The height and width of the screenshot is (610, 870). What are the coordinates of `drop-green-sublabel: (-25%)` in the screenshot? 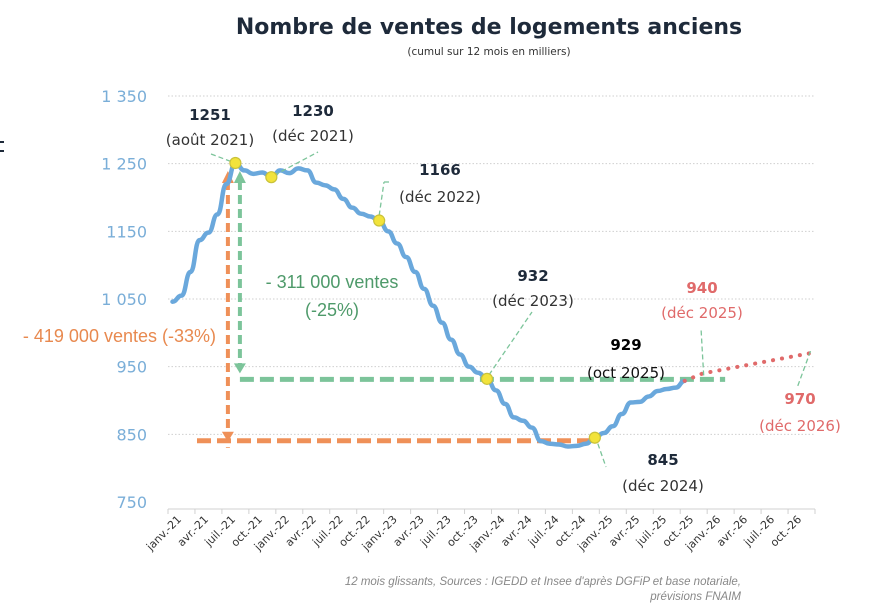 It's located at (332, 310).